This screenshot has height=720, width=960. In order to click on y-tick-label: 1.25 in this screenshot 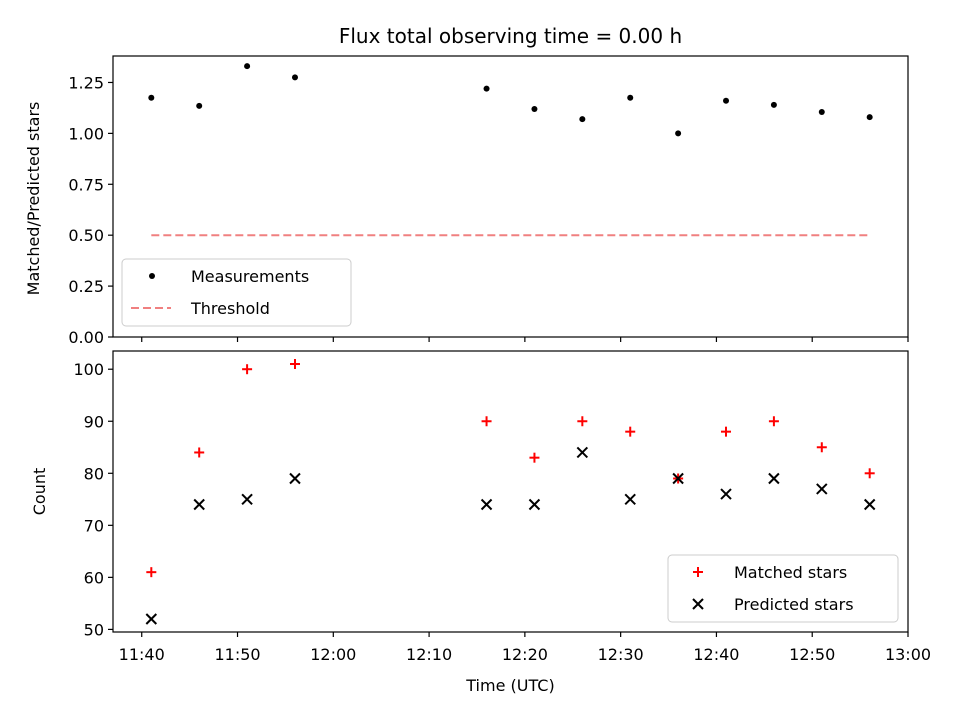, I will do `click(86, 82)`.